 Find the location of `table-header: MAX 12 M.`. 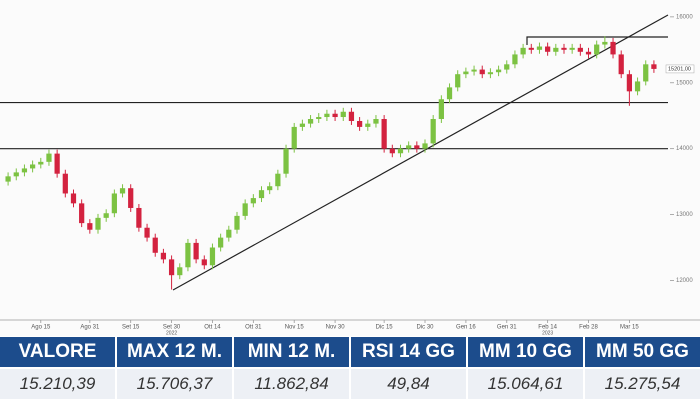

table-header: MAX 12 M. is located at coordinates (174, 352).